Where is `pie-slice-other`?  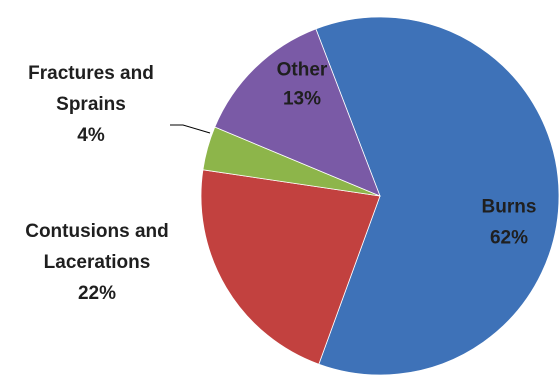 pie-slice-other is located at coordinates (297, 112).